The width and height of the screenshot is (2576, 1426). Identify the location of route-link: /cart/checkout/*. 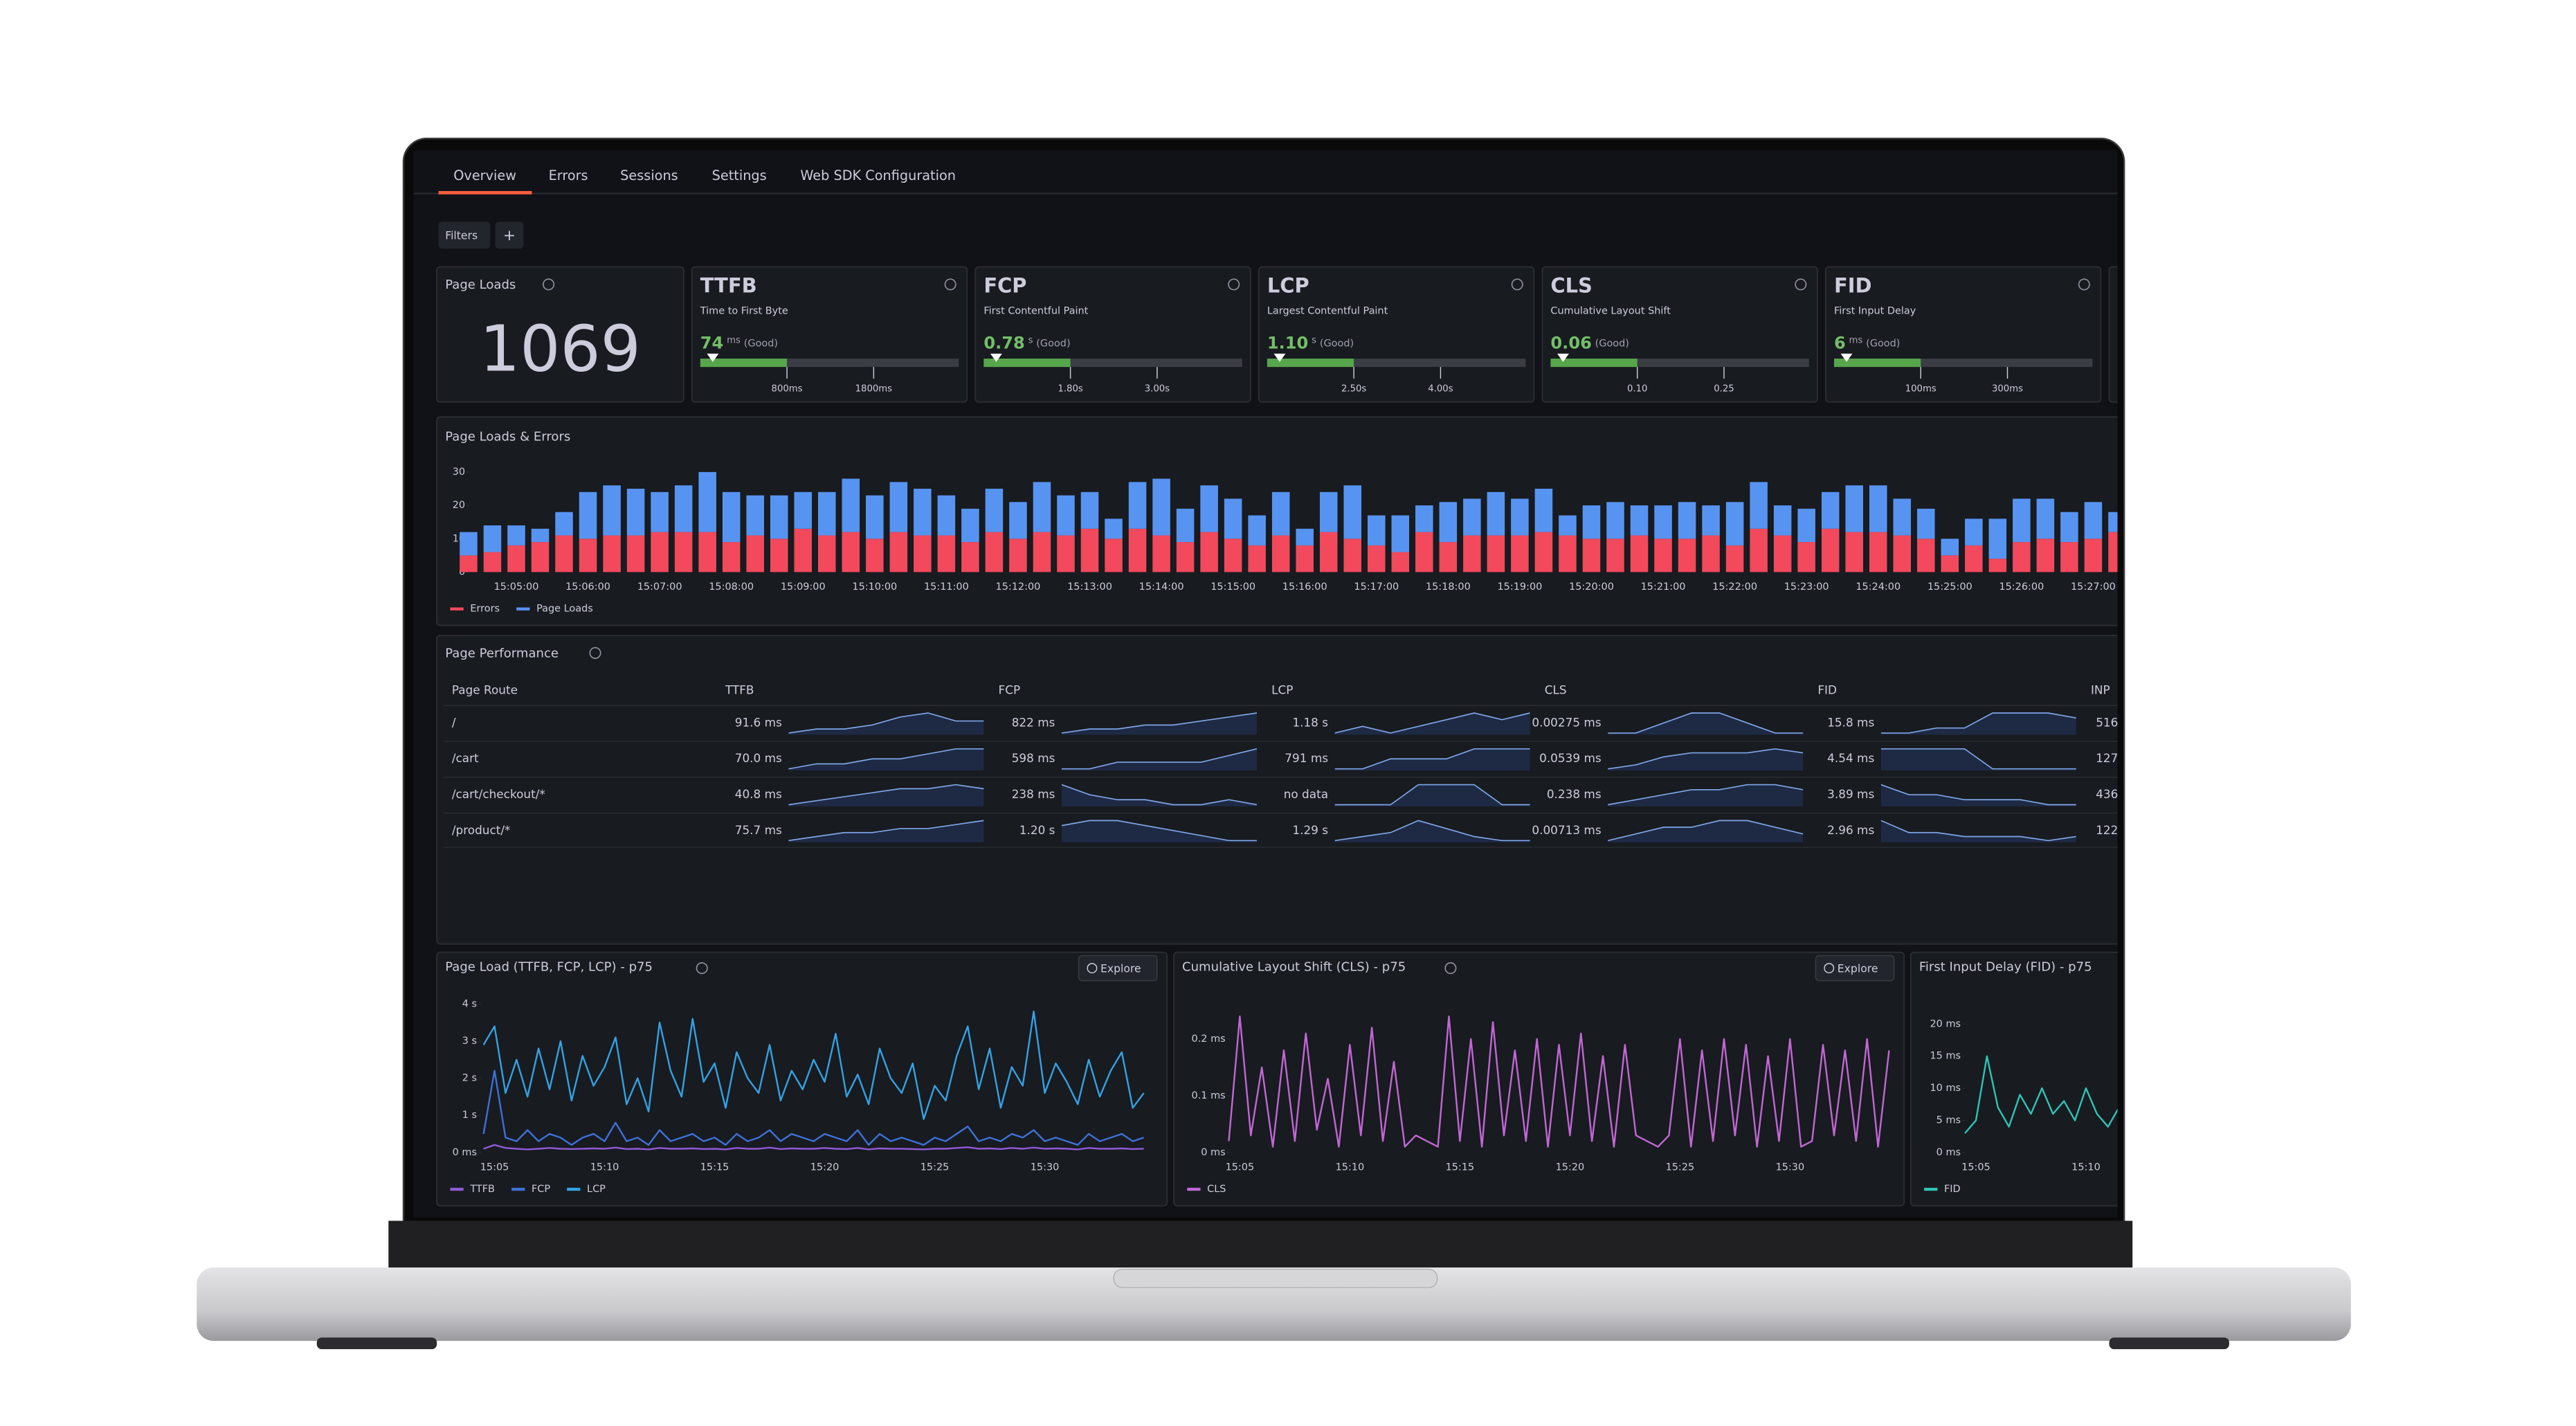
(498, 794).